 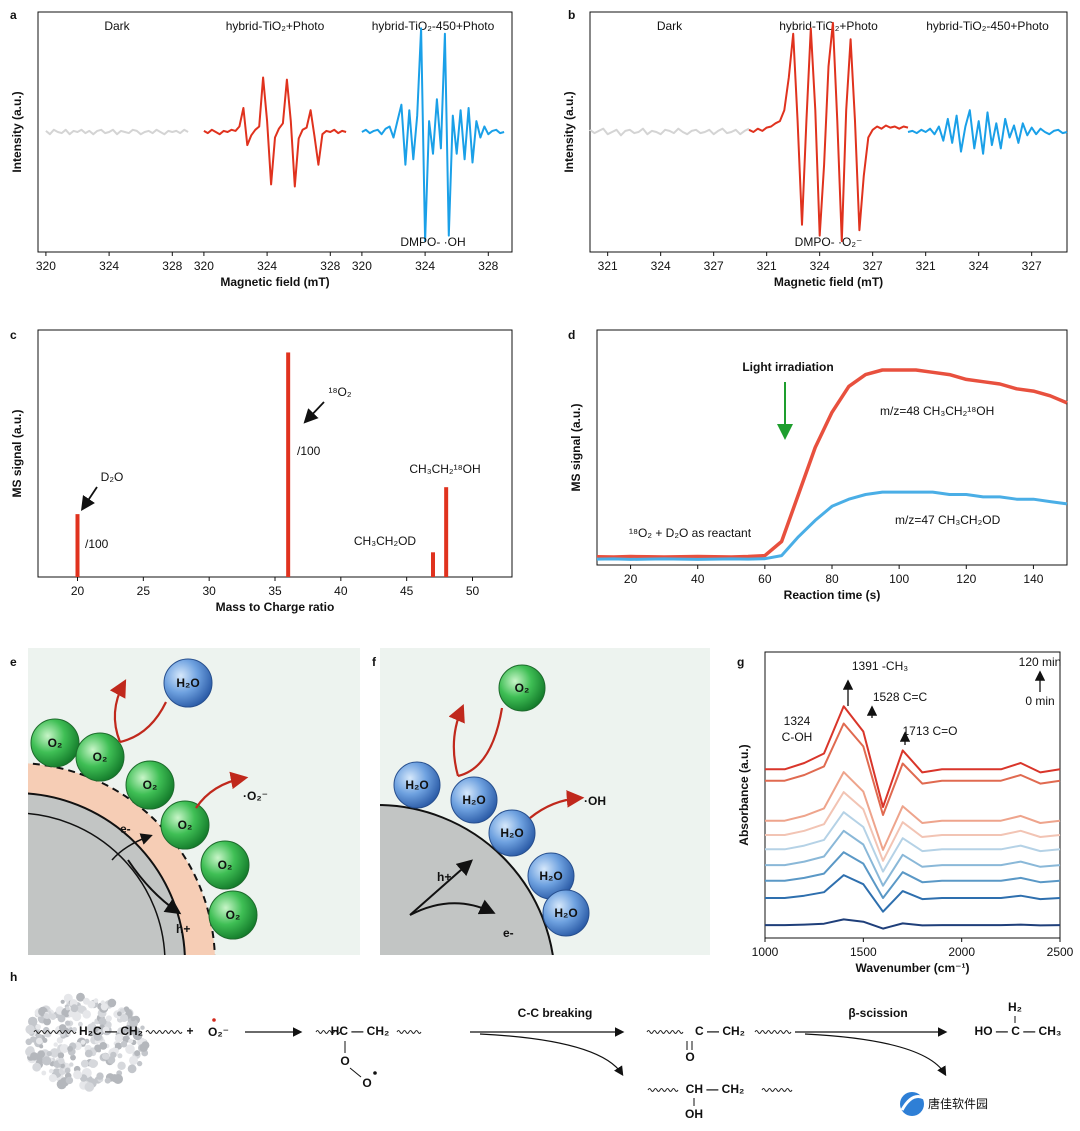 I want to click on subplot-title: hybrid-TiO₂+Photo, so click(x=275, y=26).